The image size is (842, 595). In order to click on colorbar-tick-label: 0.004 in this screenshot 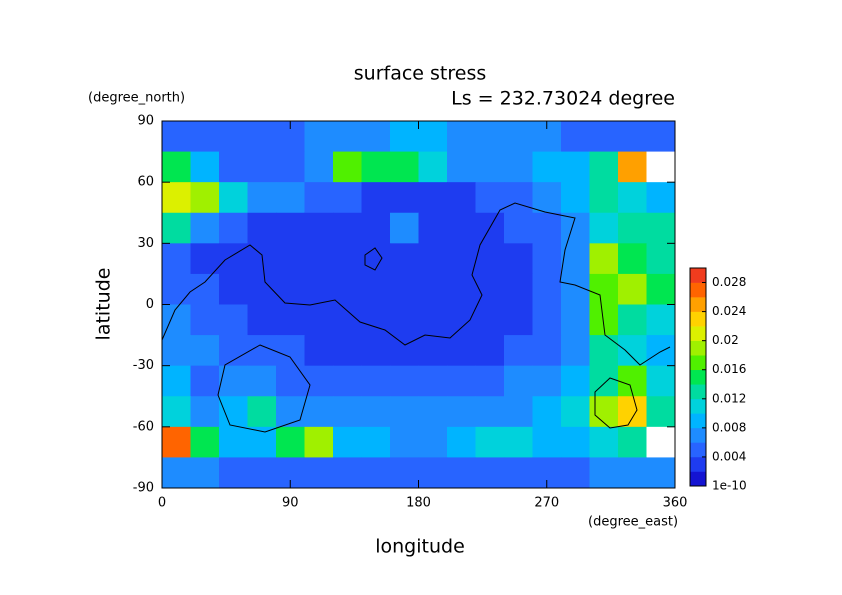, I will do `click(729, 456)`.